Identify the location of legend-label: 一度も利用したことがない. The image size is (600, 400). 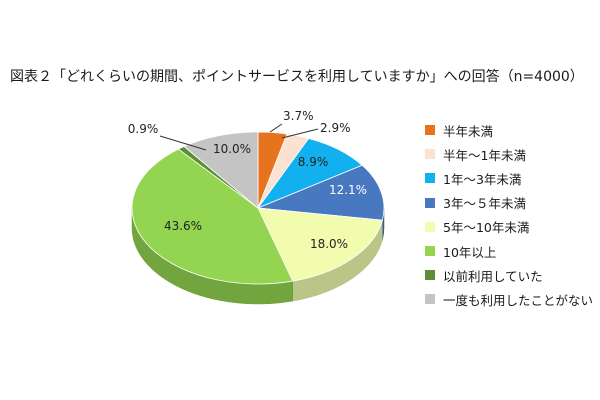
(518, 300).